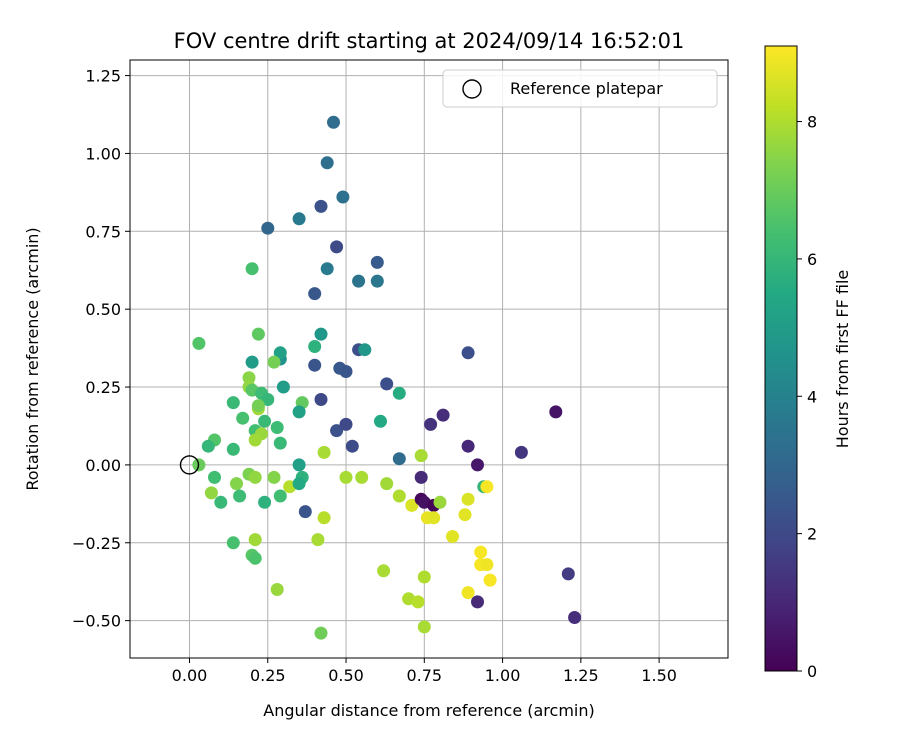  I want to click on x-axis-label: Angular distance from reference (arcmin), so click(428, 710).